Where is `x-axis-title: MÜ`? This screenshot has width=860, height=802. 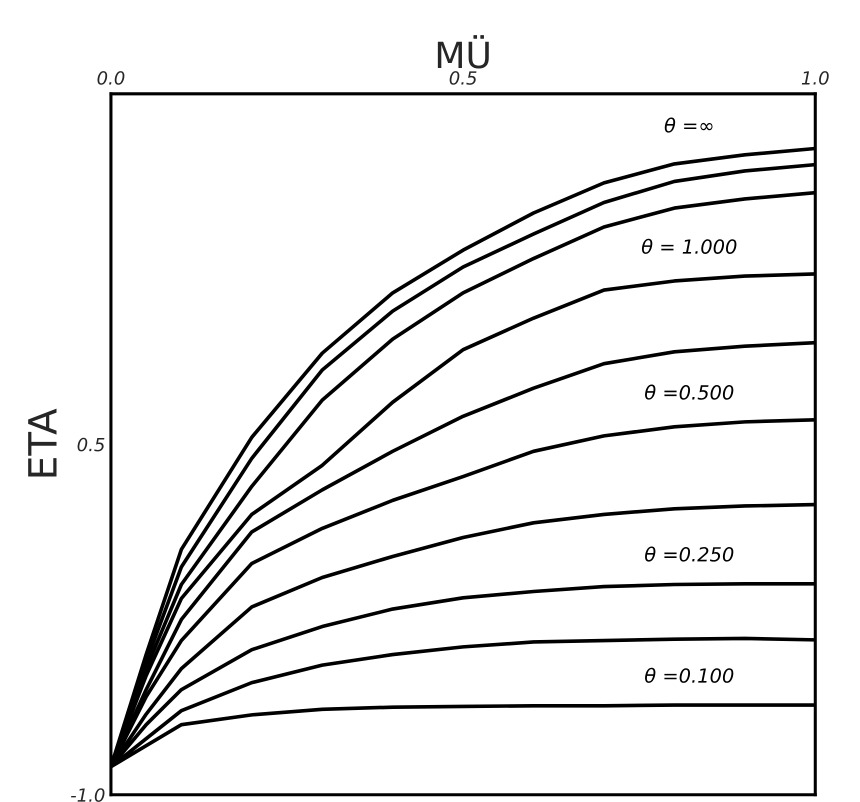 x-axis-title: MÜ is located at coordinates (463, 52).